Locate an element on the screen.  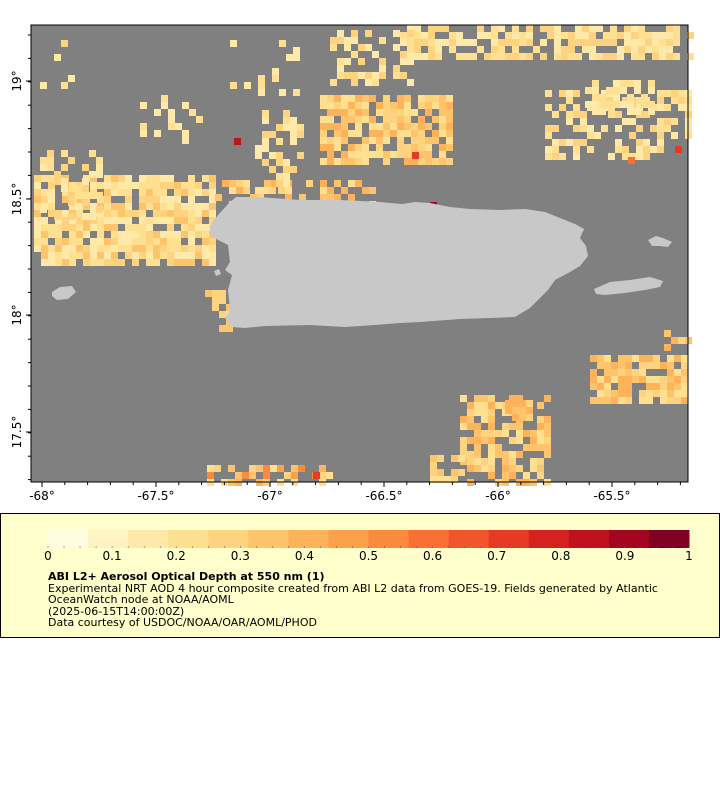
x-tick-label: -68° is located at coordinates (42, 496).